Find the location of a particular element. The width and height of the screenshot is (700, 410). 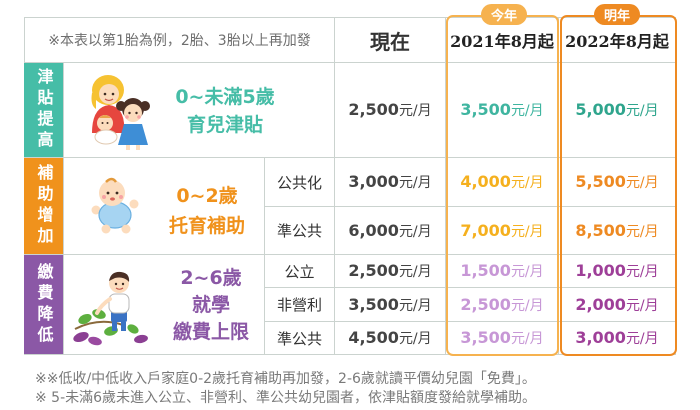

category-tuition: 繳費降低 is located at coordinates (44, 305).